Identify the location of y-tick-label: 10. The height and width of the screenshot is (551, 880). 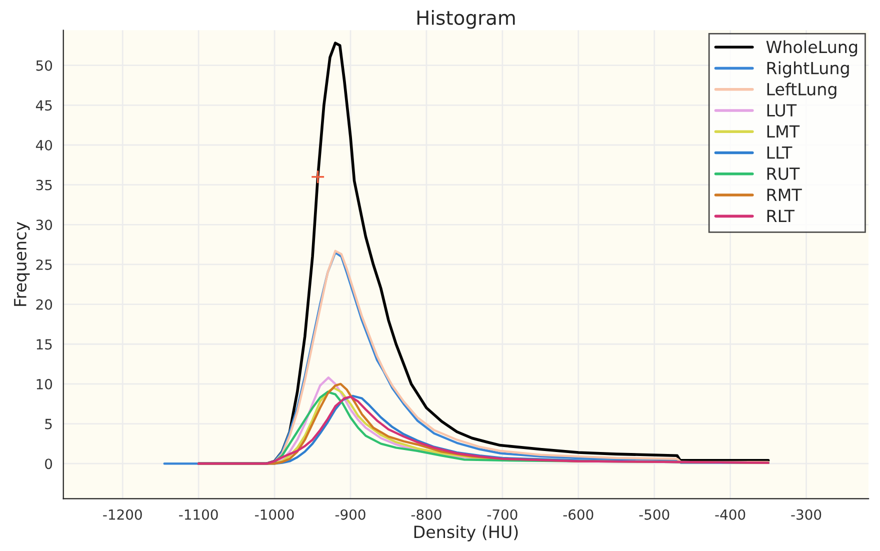
(44, 384).